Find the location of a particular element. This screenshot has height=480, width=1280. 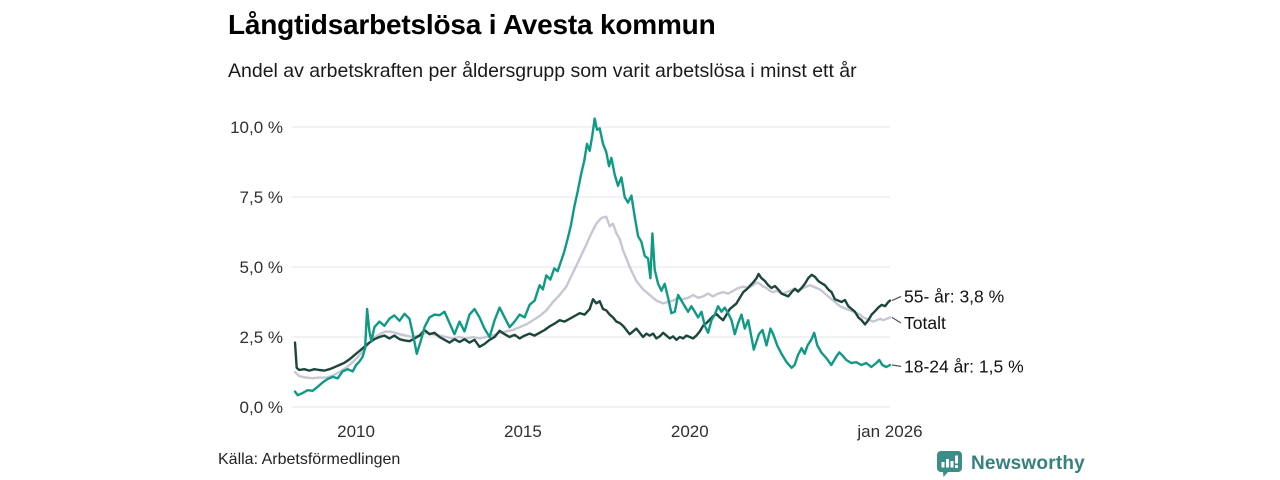

bar-chart-speech-bubble-icon is located at coordinates (949, 464).